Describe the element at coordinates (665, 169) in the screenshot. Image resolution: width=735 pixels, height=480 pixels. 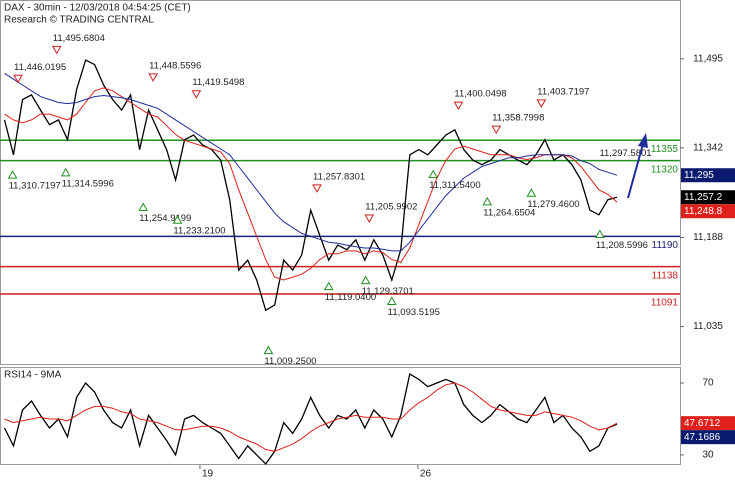
I see `level-label: 11320` at that location.